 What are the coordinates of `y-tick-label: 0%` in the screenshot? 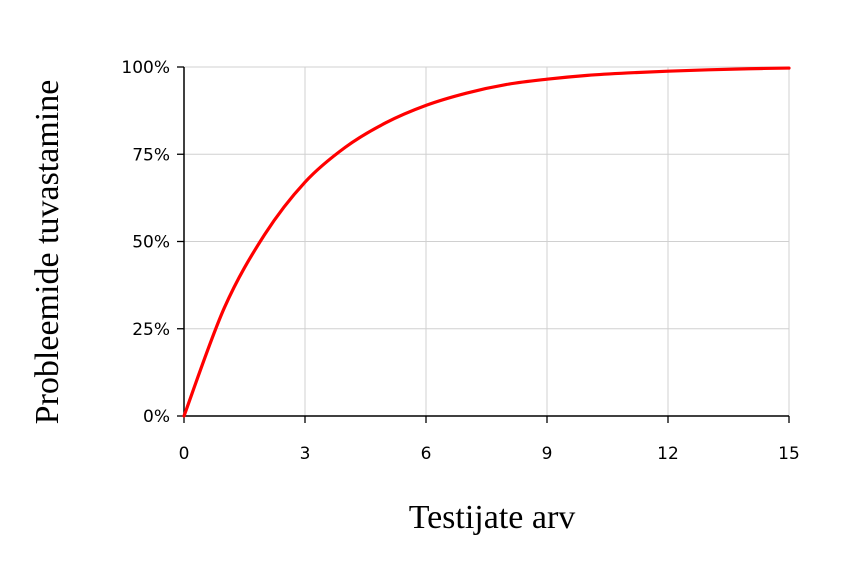 It's located at (156, 417).